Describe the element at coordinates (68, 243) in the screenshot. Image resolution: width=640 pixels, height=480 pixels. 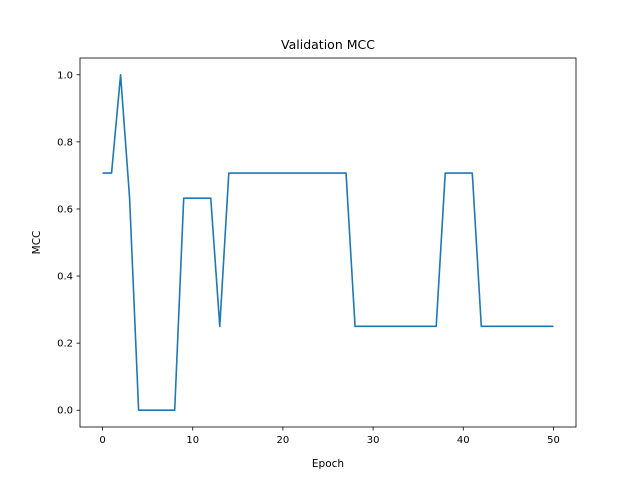
I see `y-axis: 0.0 0.2 0.4 0.6 0.8 1.0` at that location.